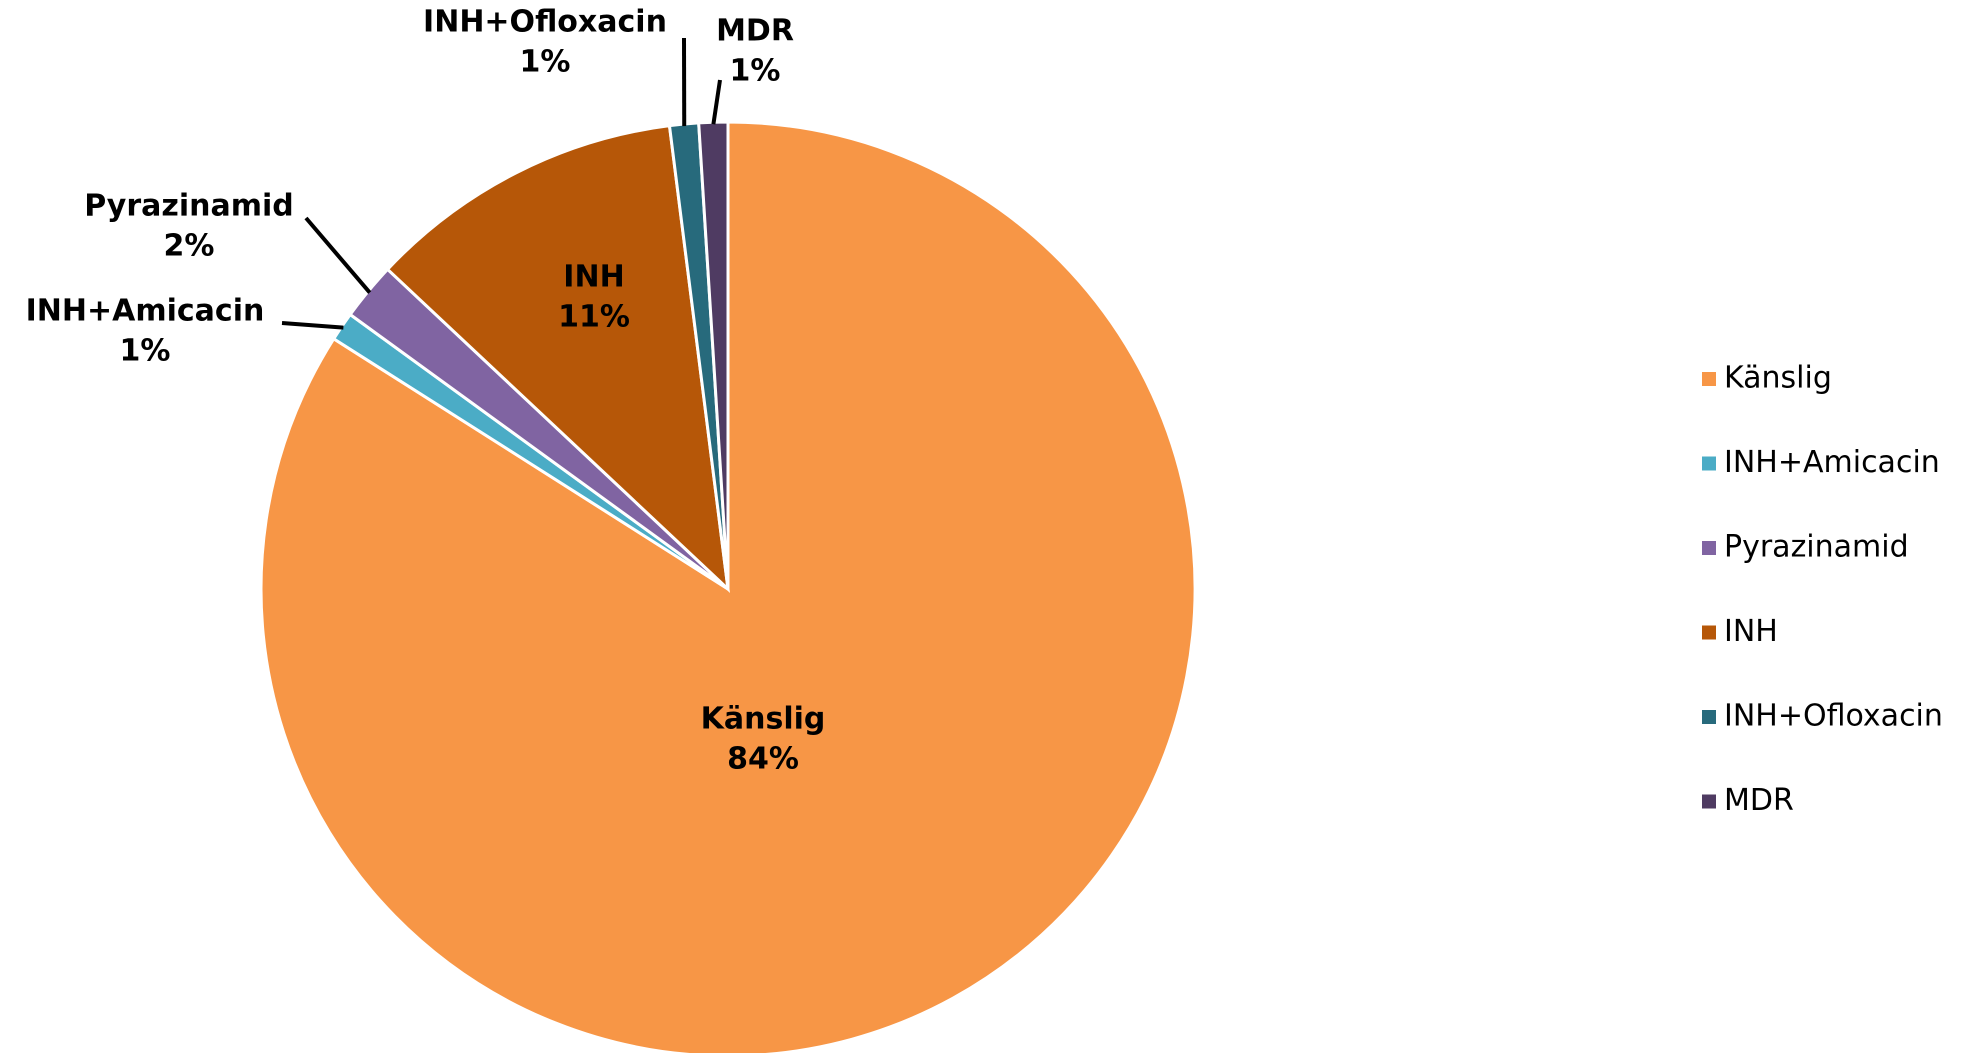 The width and height of the screenshot is (1969, 1053). What do you see at coordinates (1832, 462) in the screenshot?
I see `legend-label: INH+Amicacin` at bounding box center [1832, 462].